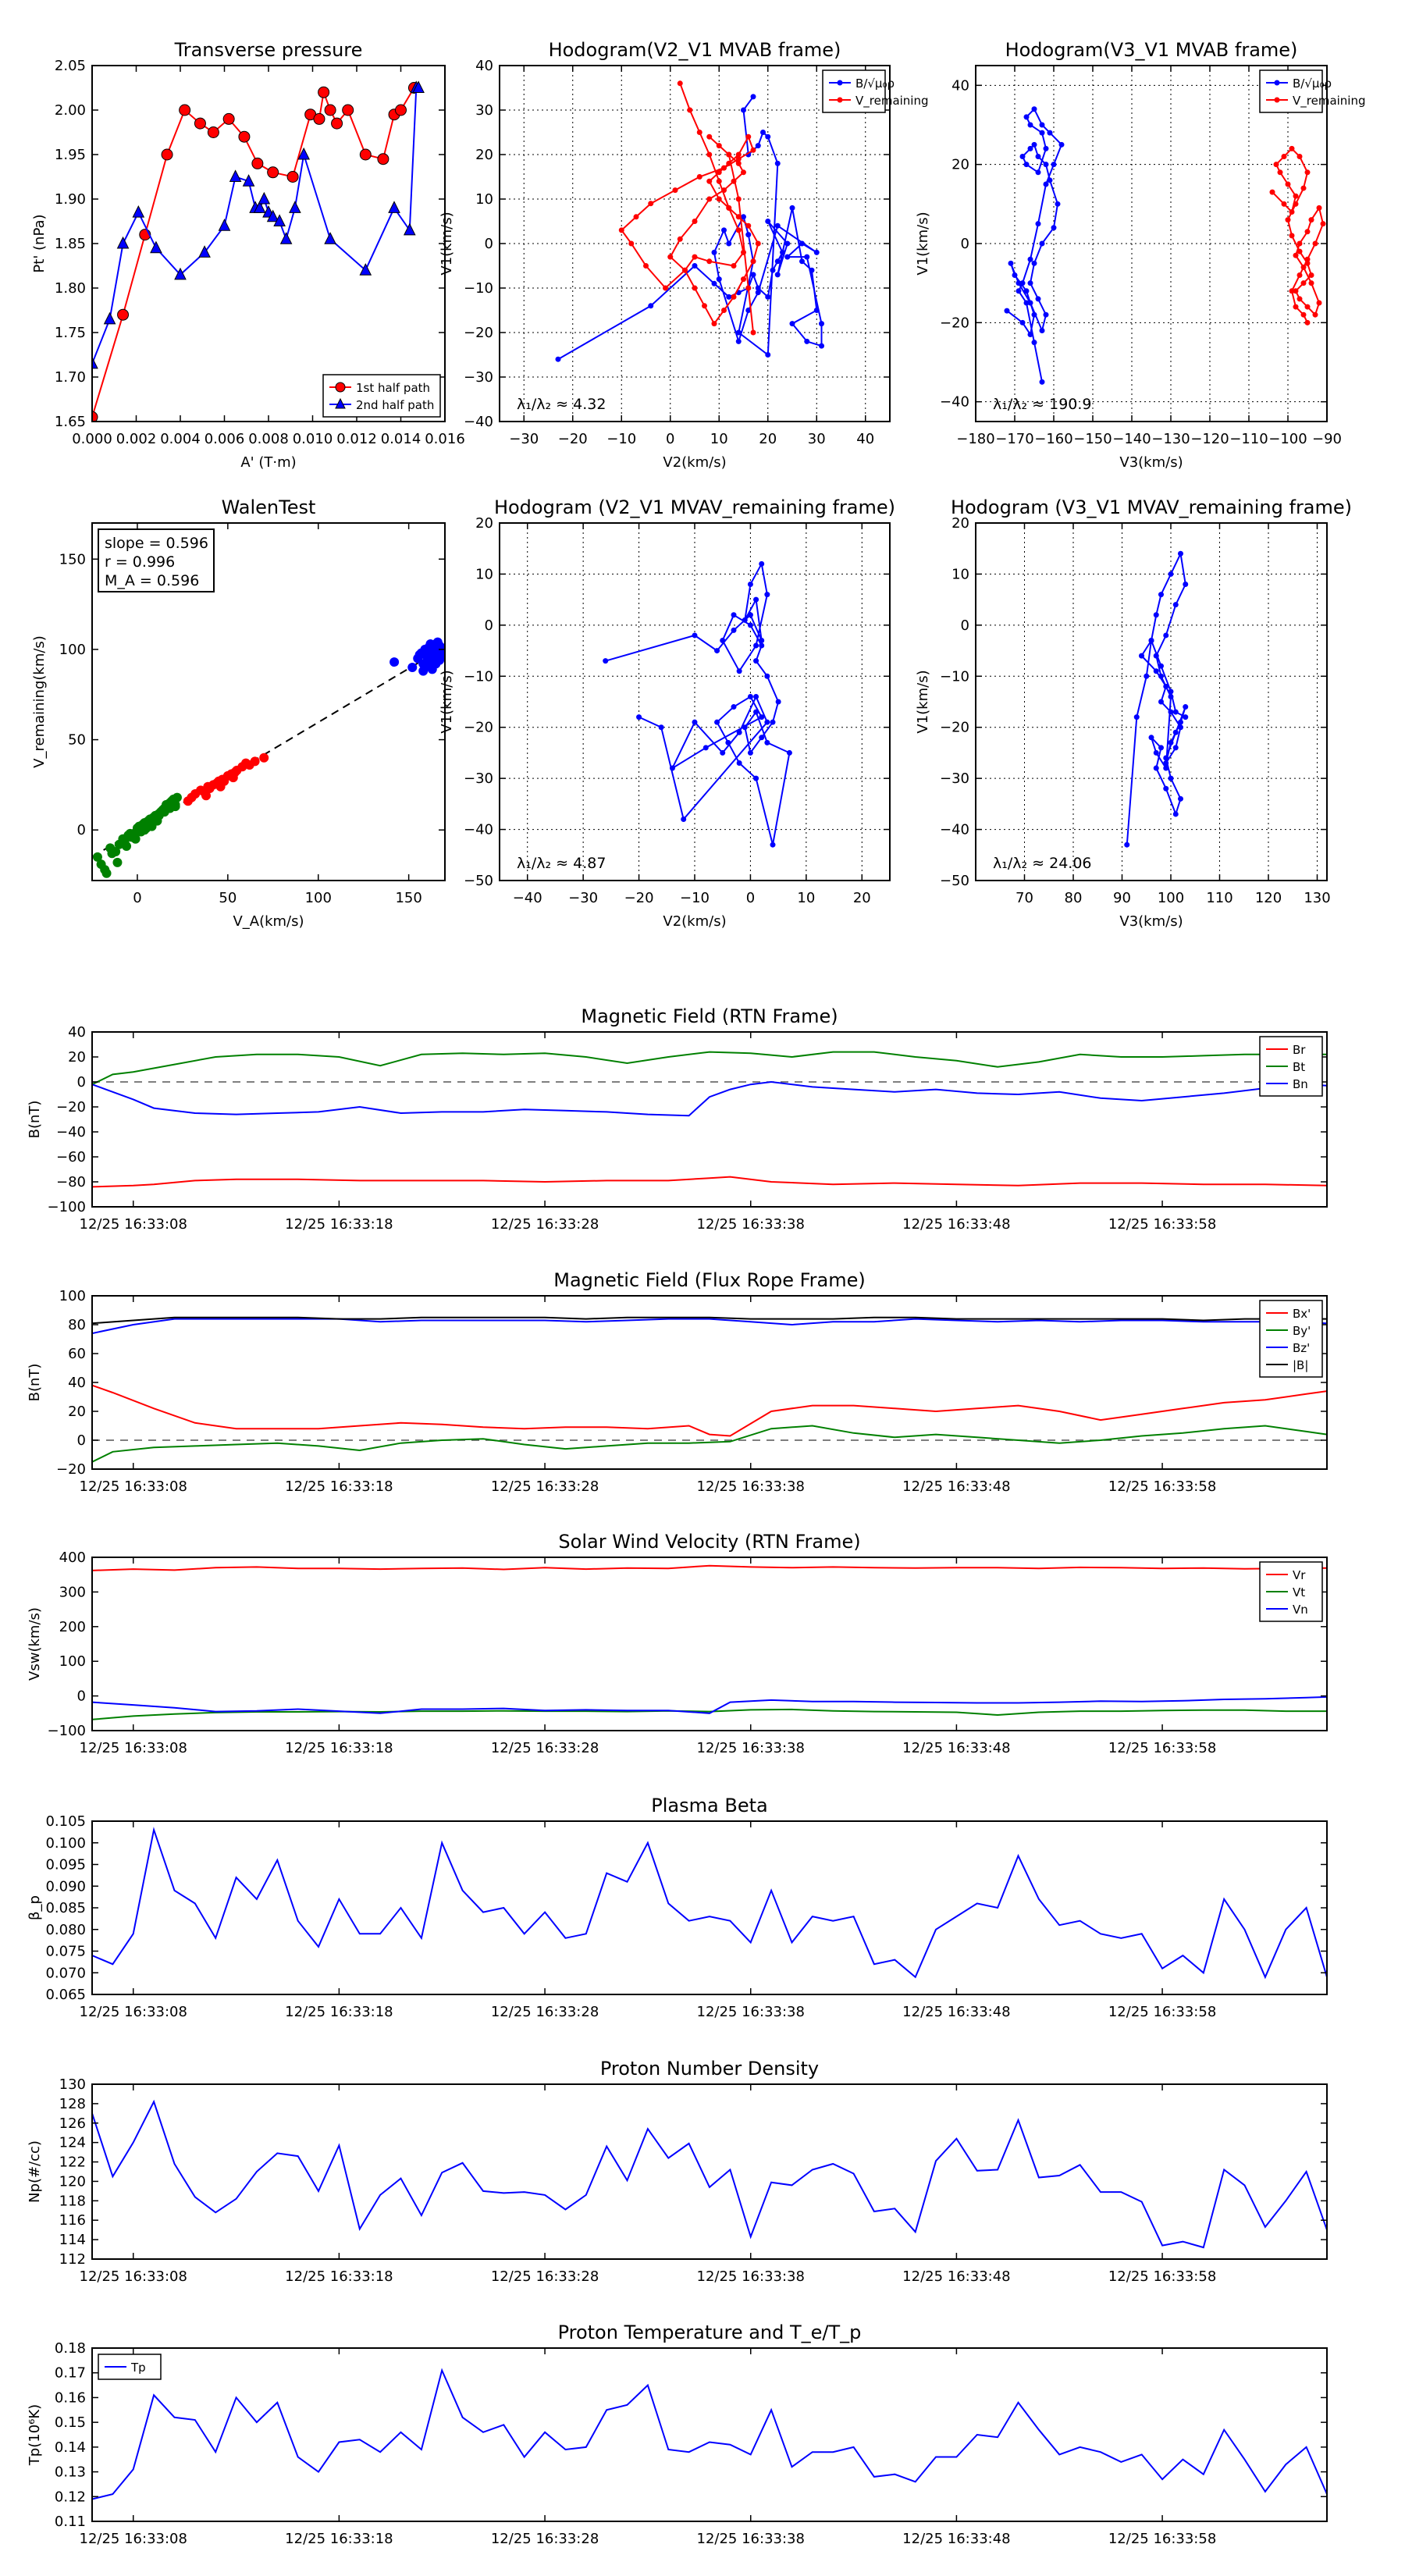 The height and width of the screenshot is (2576, 1405). I want to click on x-tick-label: 0.004, so click(180, 439).